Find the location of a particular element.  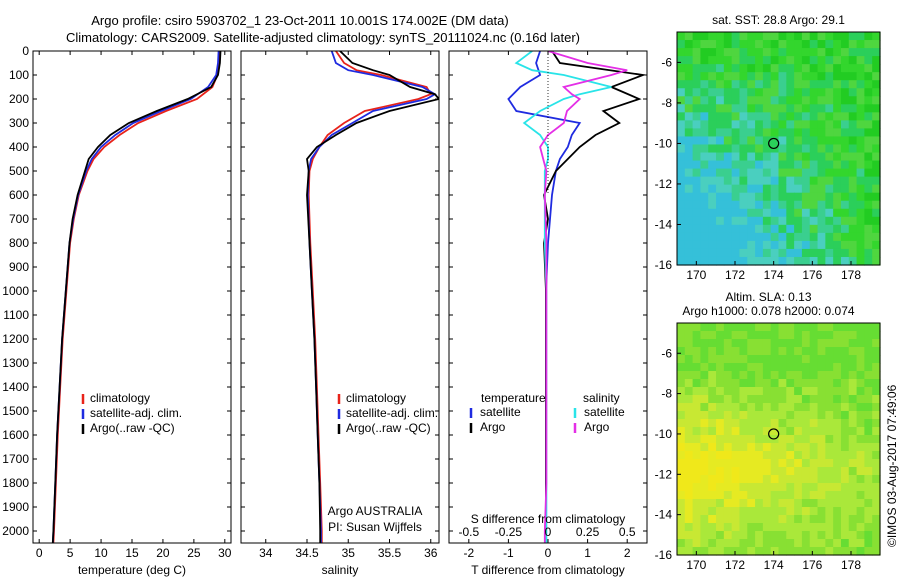

legend-label-climatology: climatology is located at coordinates (120, 398).